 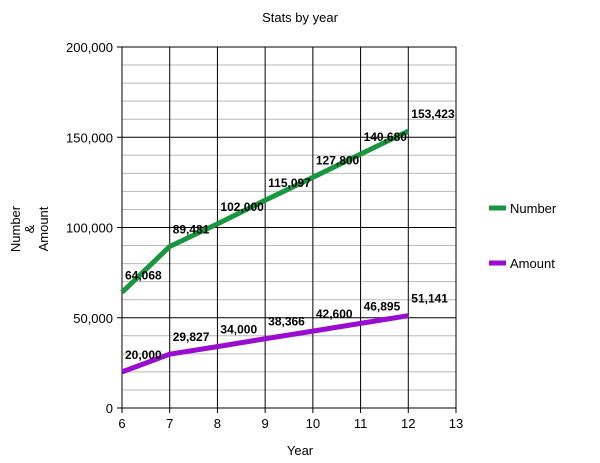 What do you see at coordinates (408, 423) in the screenshot?
I see `x-tick-label: 12` at bounding box center [408, 423].